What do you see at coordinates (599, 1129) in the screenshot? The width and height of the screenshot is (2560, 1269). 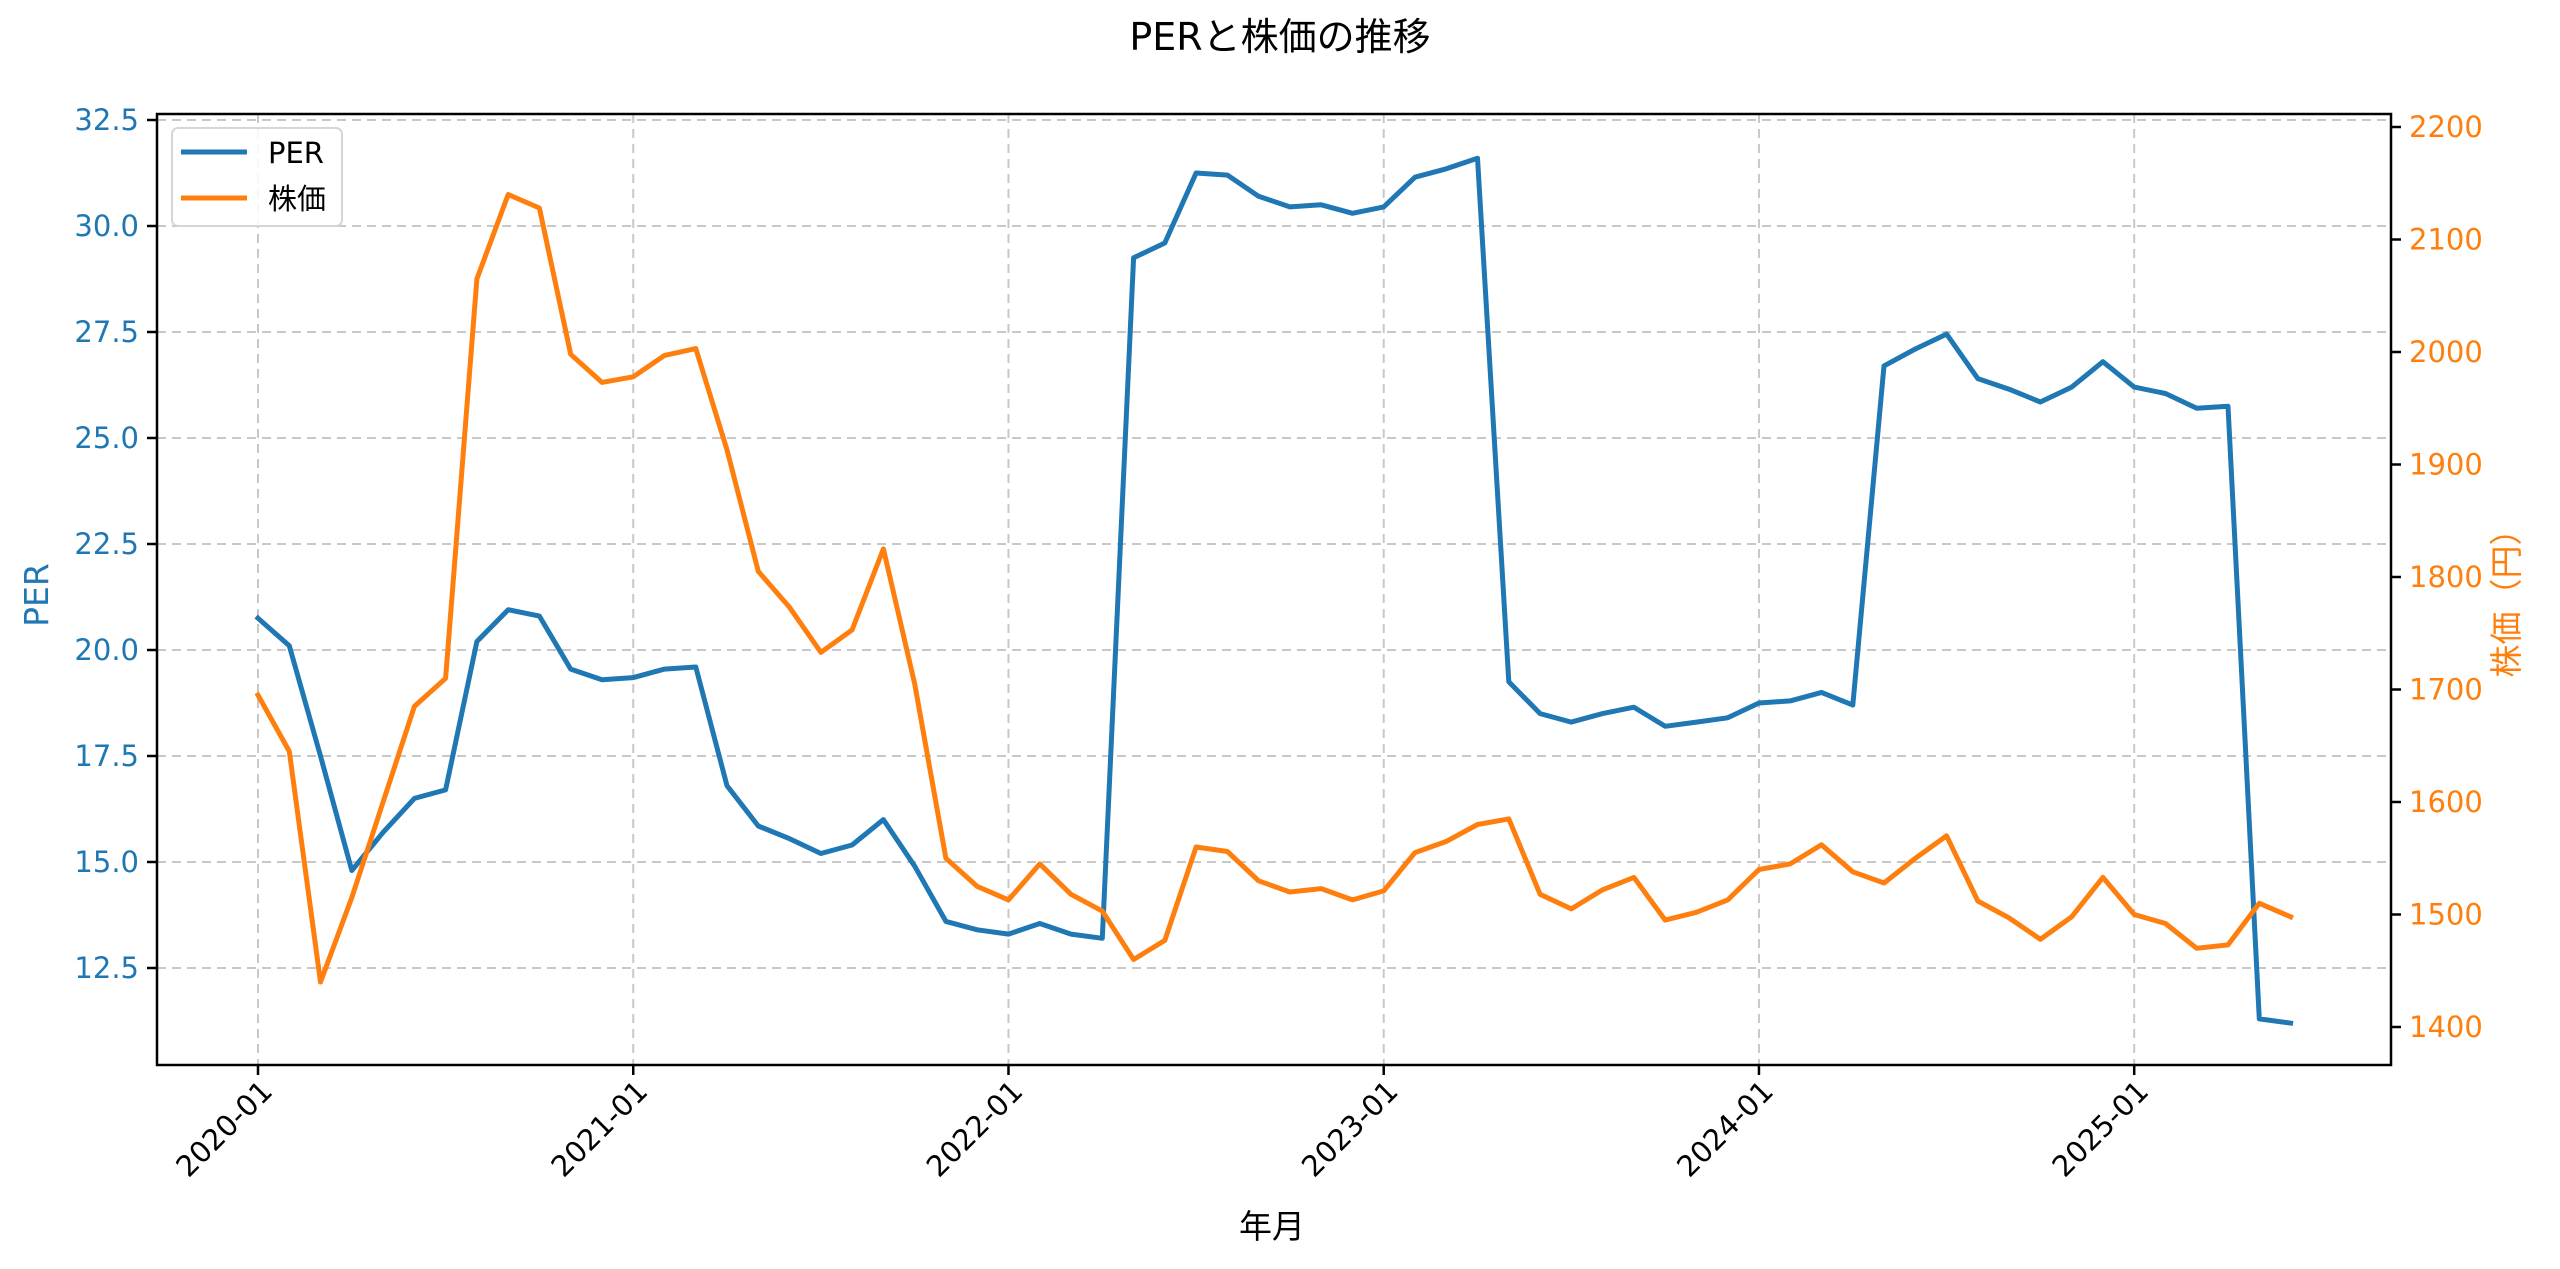 I see `x-tick-label: 2021-01` at bounding box center [599, 1129].